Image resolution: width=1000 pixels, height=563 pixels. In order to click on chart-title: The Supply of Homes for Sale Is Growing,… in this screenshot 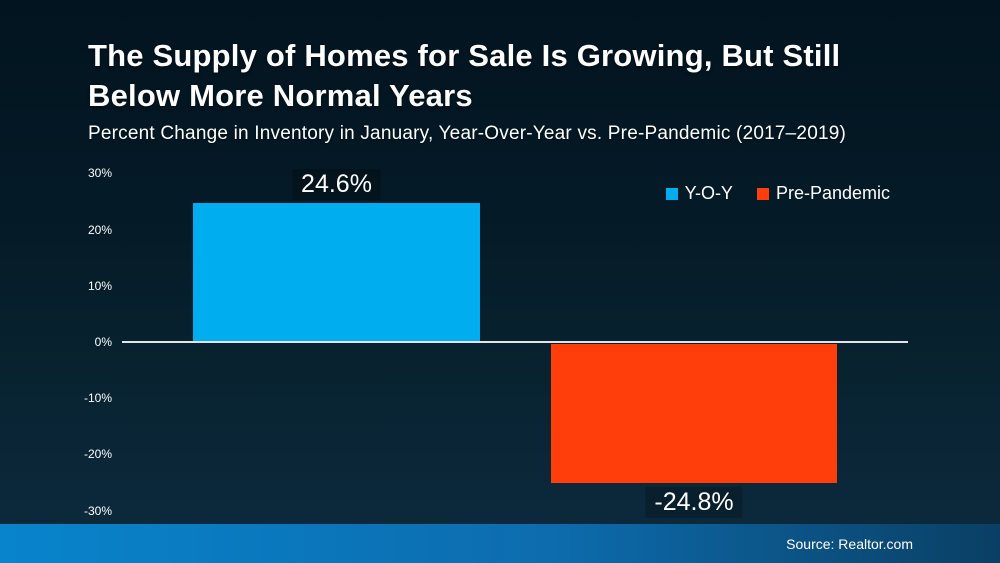, I will do `click(464, 76)`.